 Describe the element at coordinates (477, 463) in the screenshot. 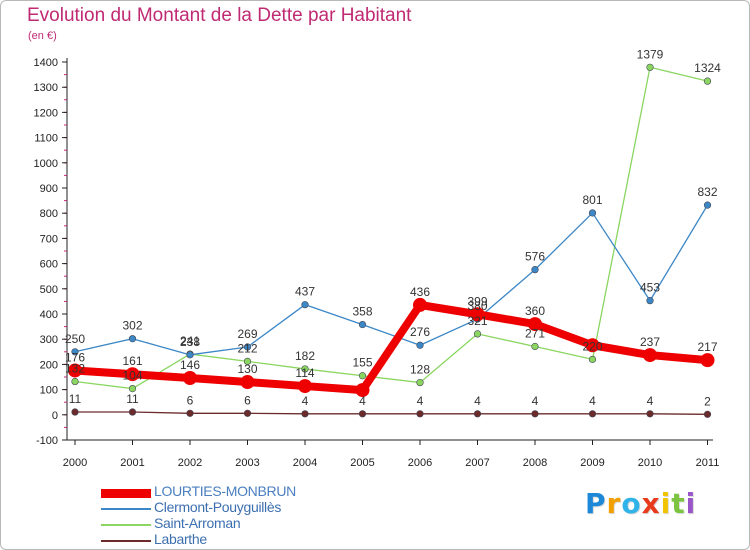

I see `x-tick-label: 2007` at that location.